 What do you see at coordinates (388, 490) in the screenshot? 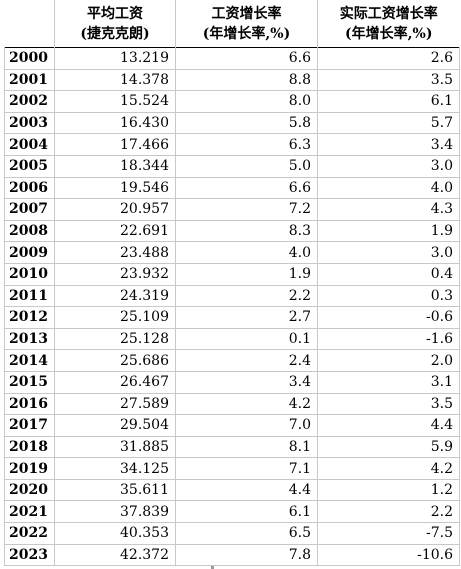
I see `cell-real-wage-growth: 1.2` at bounding box center [388, 490].